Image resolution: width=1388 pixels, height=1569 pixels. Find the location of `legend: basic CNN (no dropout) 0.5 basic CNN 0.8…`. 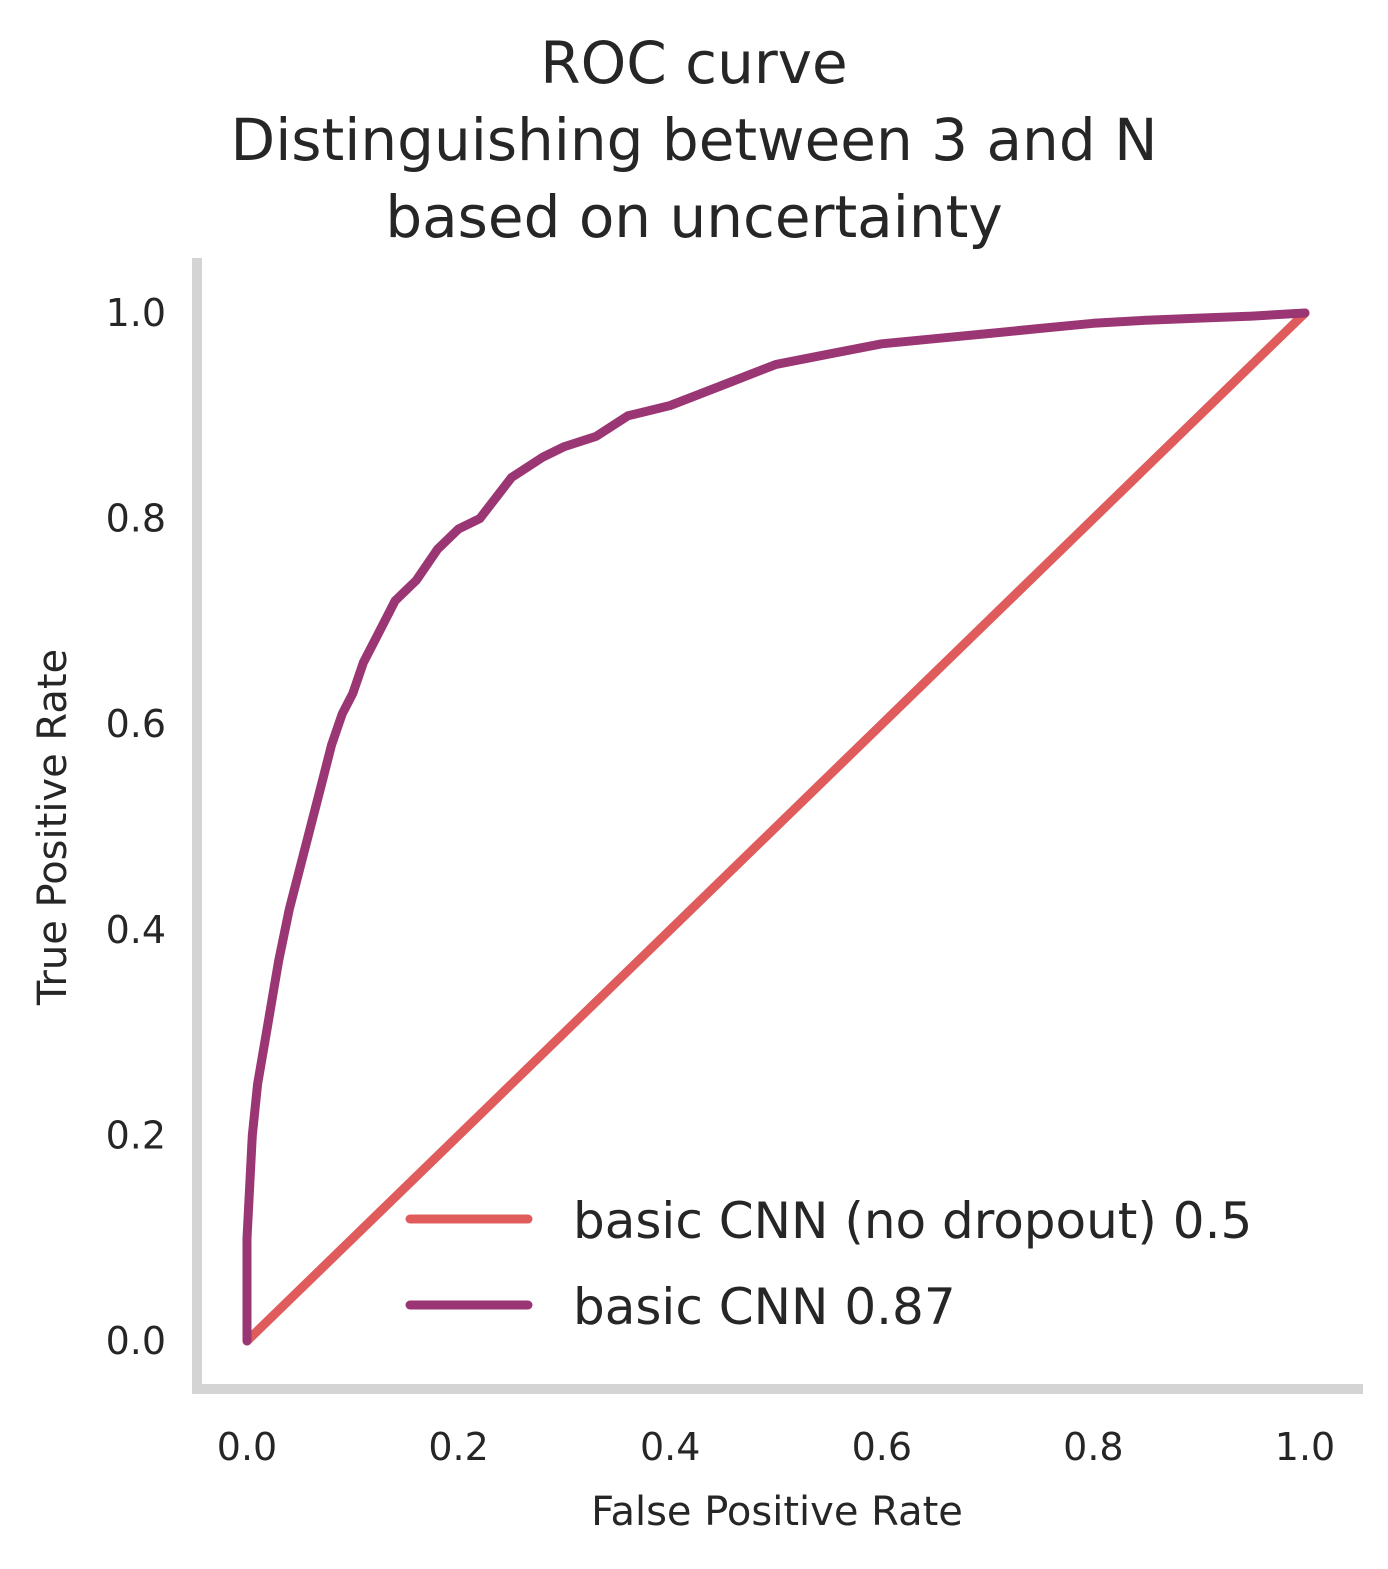

legend: basic CNN (no dropout) 0.5 basic CNN 0.8… is located at coordinates (828, 1264).